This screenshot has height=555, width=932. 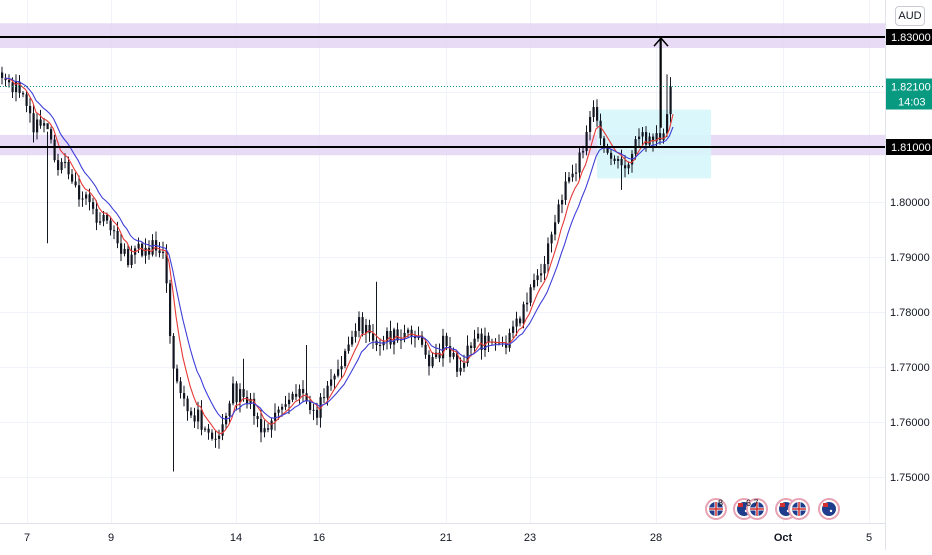 What do you see at coordinates (910, 16) in the screenshot?
I see `currency-badge: AUD` at bounding box center [910, 16].